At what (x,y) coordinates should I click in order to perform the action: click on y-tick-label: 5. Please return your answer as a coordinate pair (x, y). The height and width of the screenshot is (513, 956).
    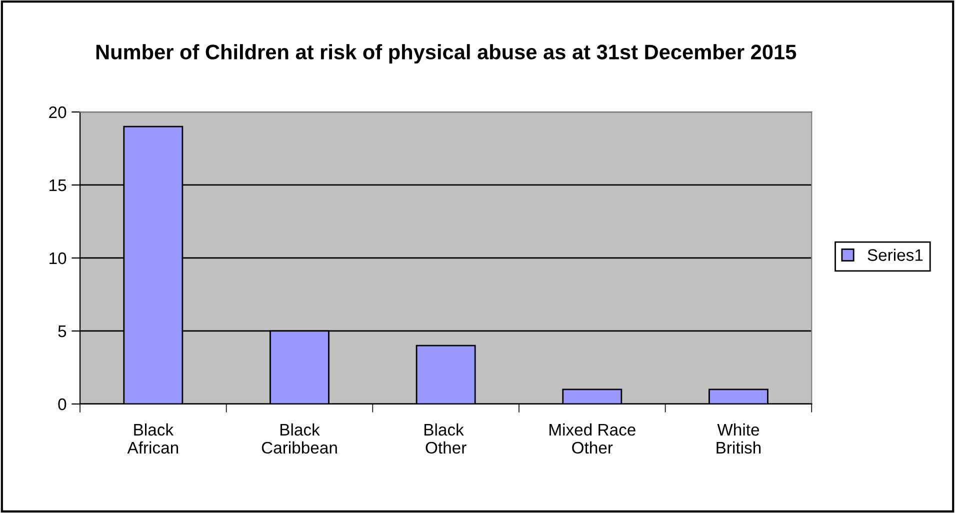
    Looking at the image, I should click on (62, 332).